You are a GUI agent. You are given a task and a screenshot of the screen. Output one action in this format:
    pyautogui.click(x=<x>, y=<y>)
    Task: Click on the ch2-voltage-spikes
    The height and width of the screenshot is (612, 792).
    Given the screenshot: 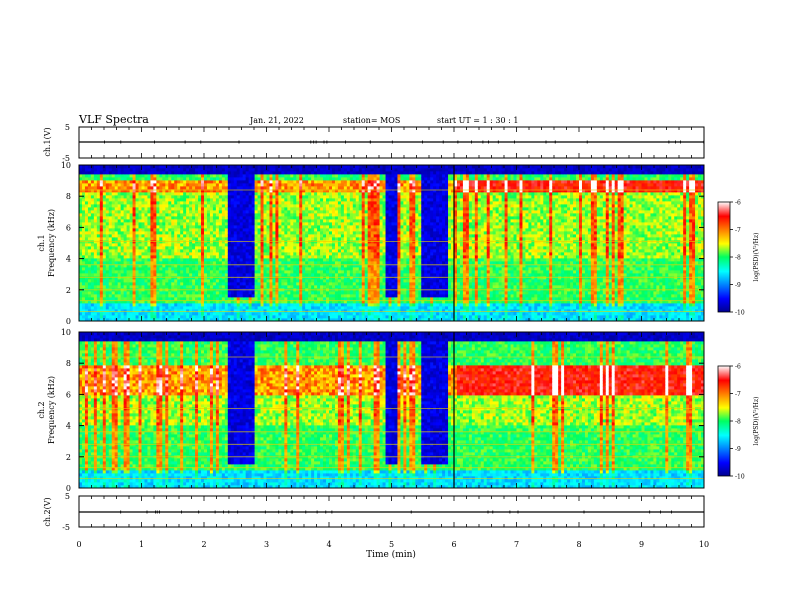 What is the action you would take?
    pyautogui.click(x=396, y=512)
    